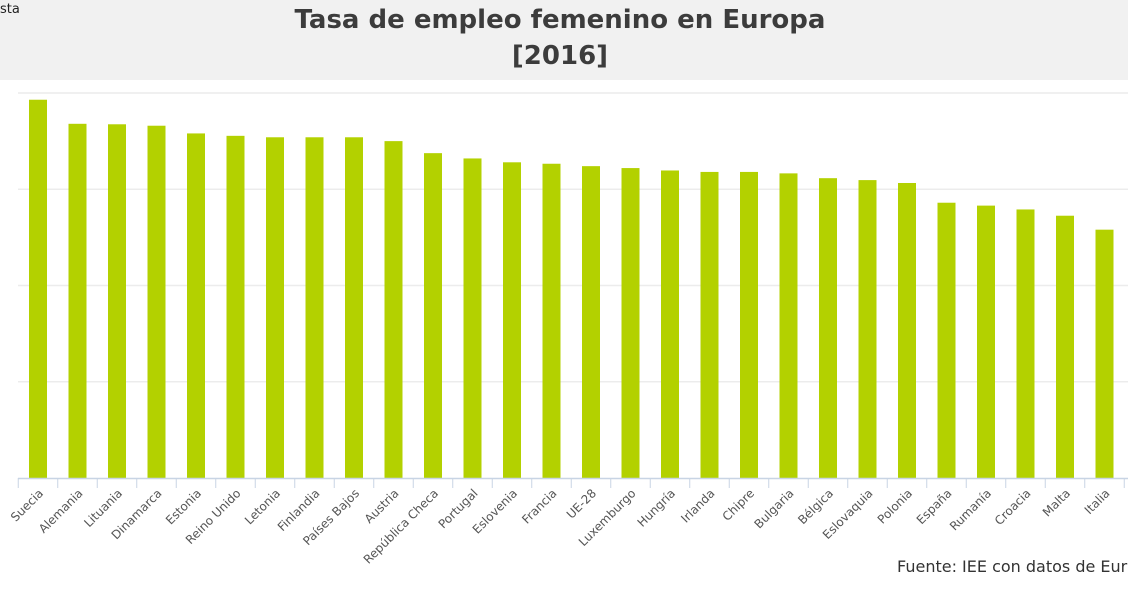  Describe the element at coordinates (1104, 353) in the screenshot. I see `bar-italia` at that location.